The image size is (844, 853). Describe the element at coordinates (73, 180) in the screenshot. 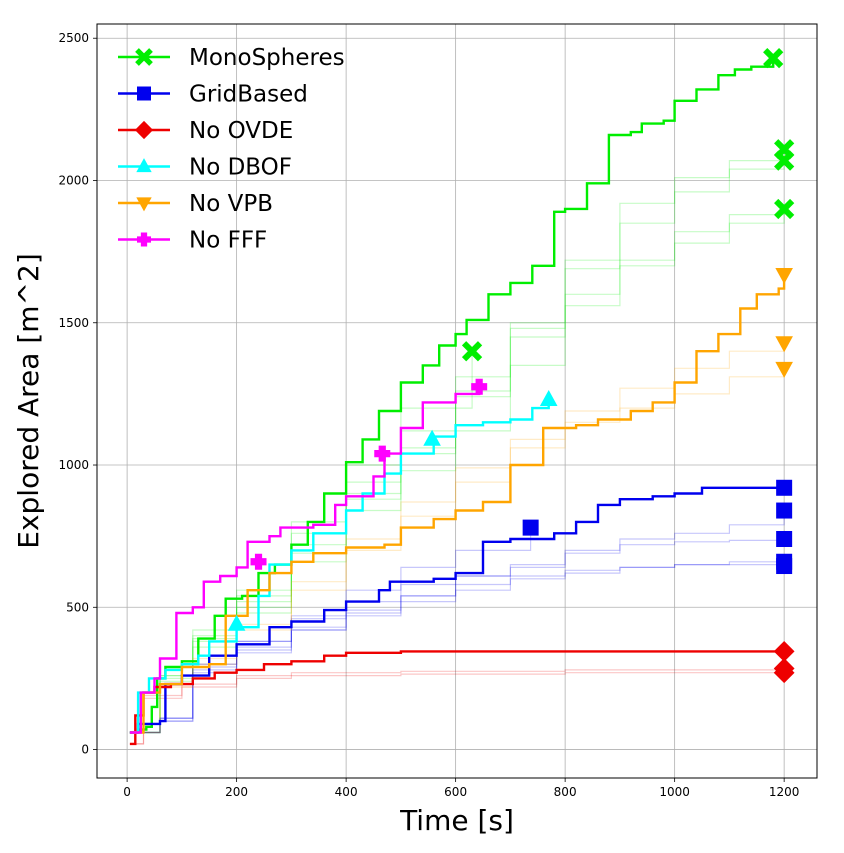

I see `y-tick-label: 2000` at that location.